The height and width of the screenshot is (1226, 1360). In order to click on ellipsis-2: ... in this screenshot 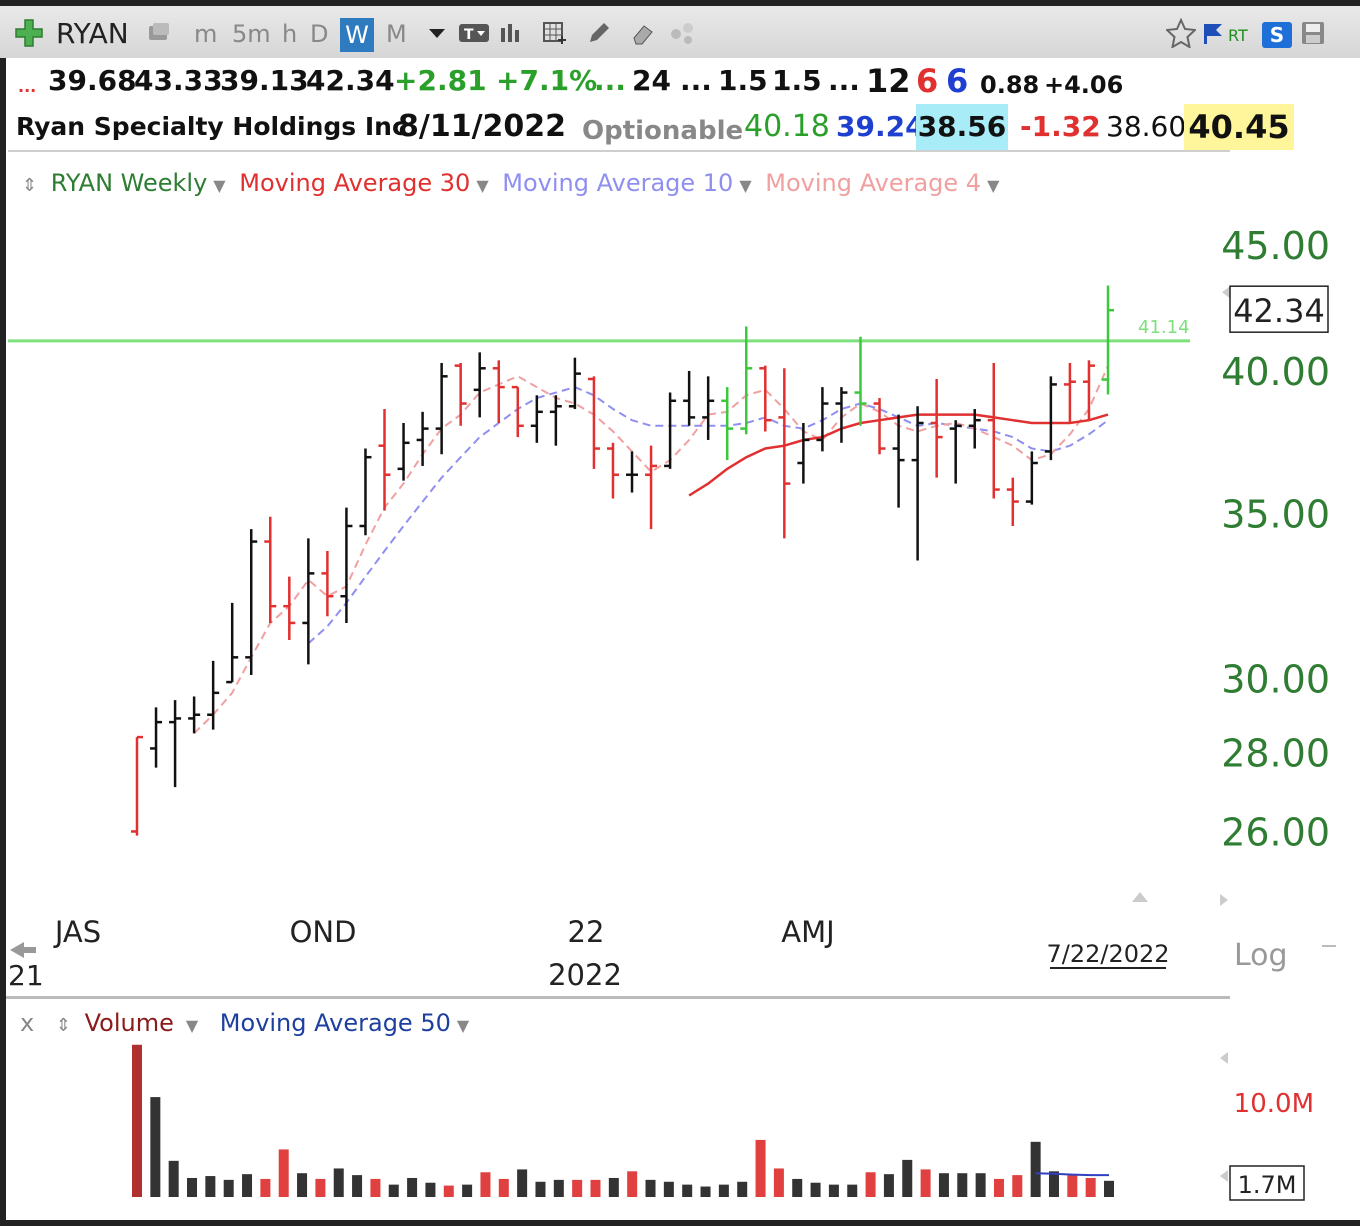, I will do `click(696, 80)`.